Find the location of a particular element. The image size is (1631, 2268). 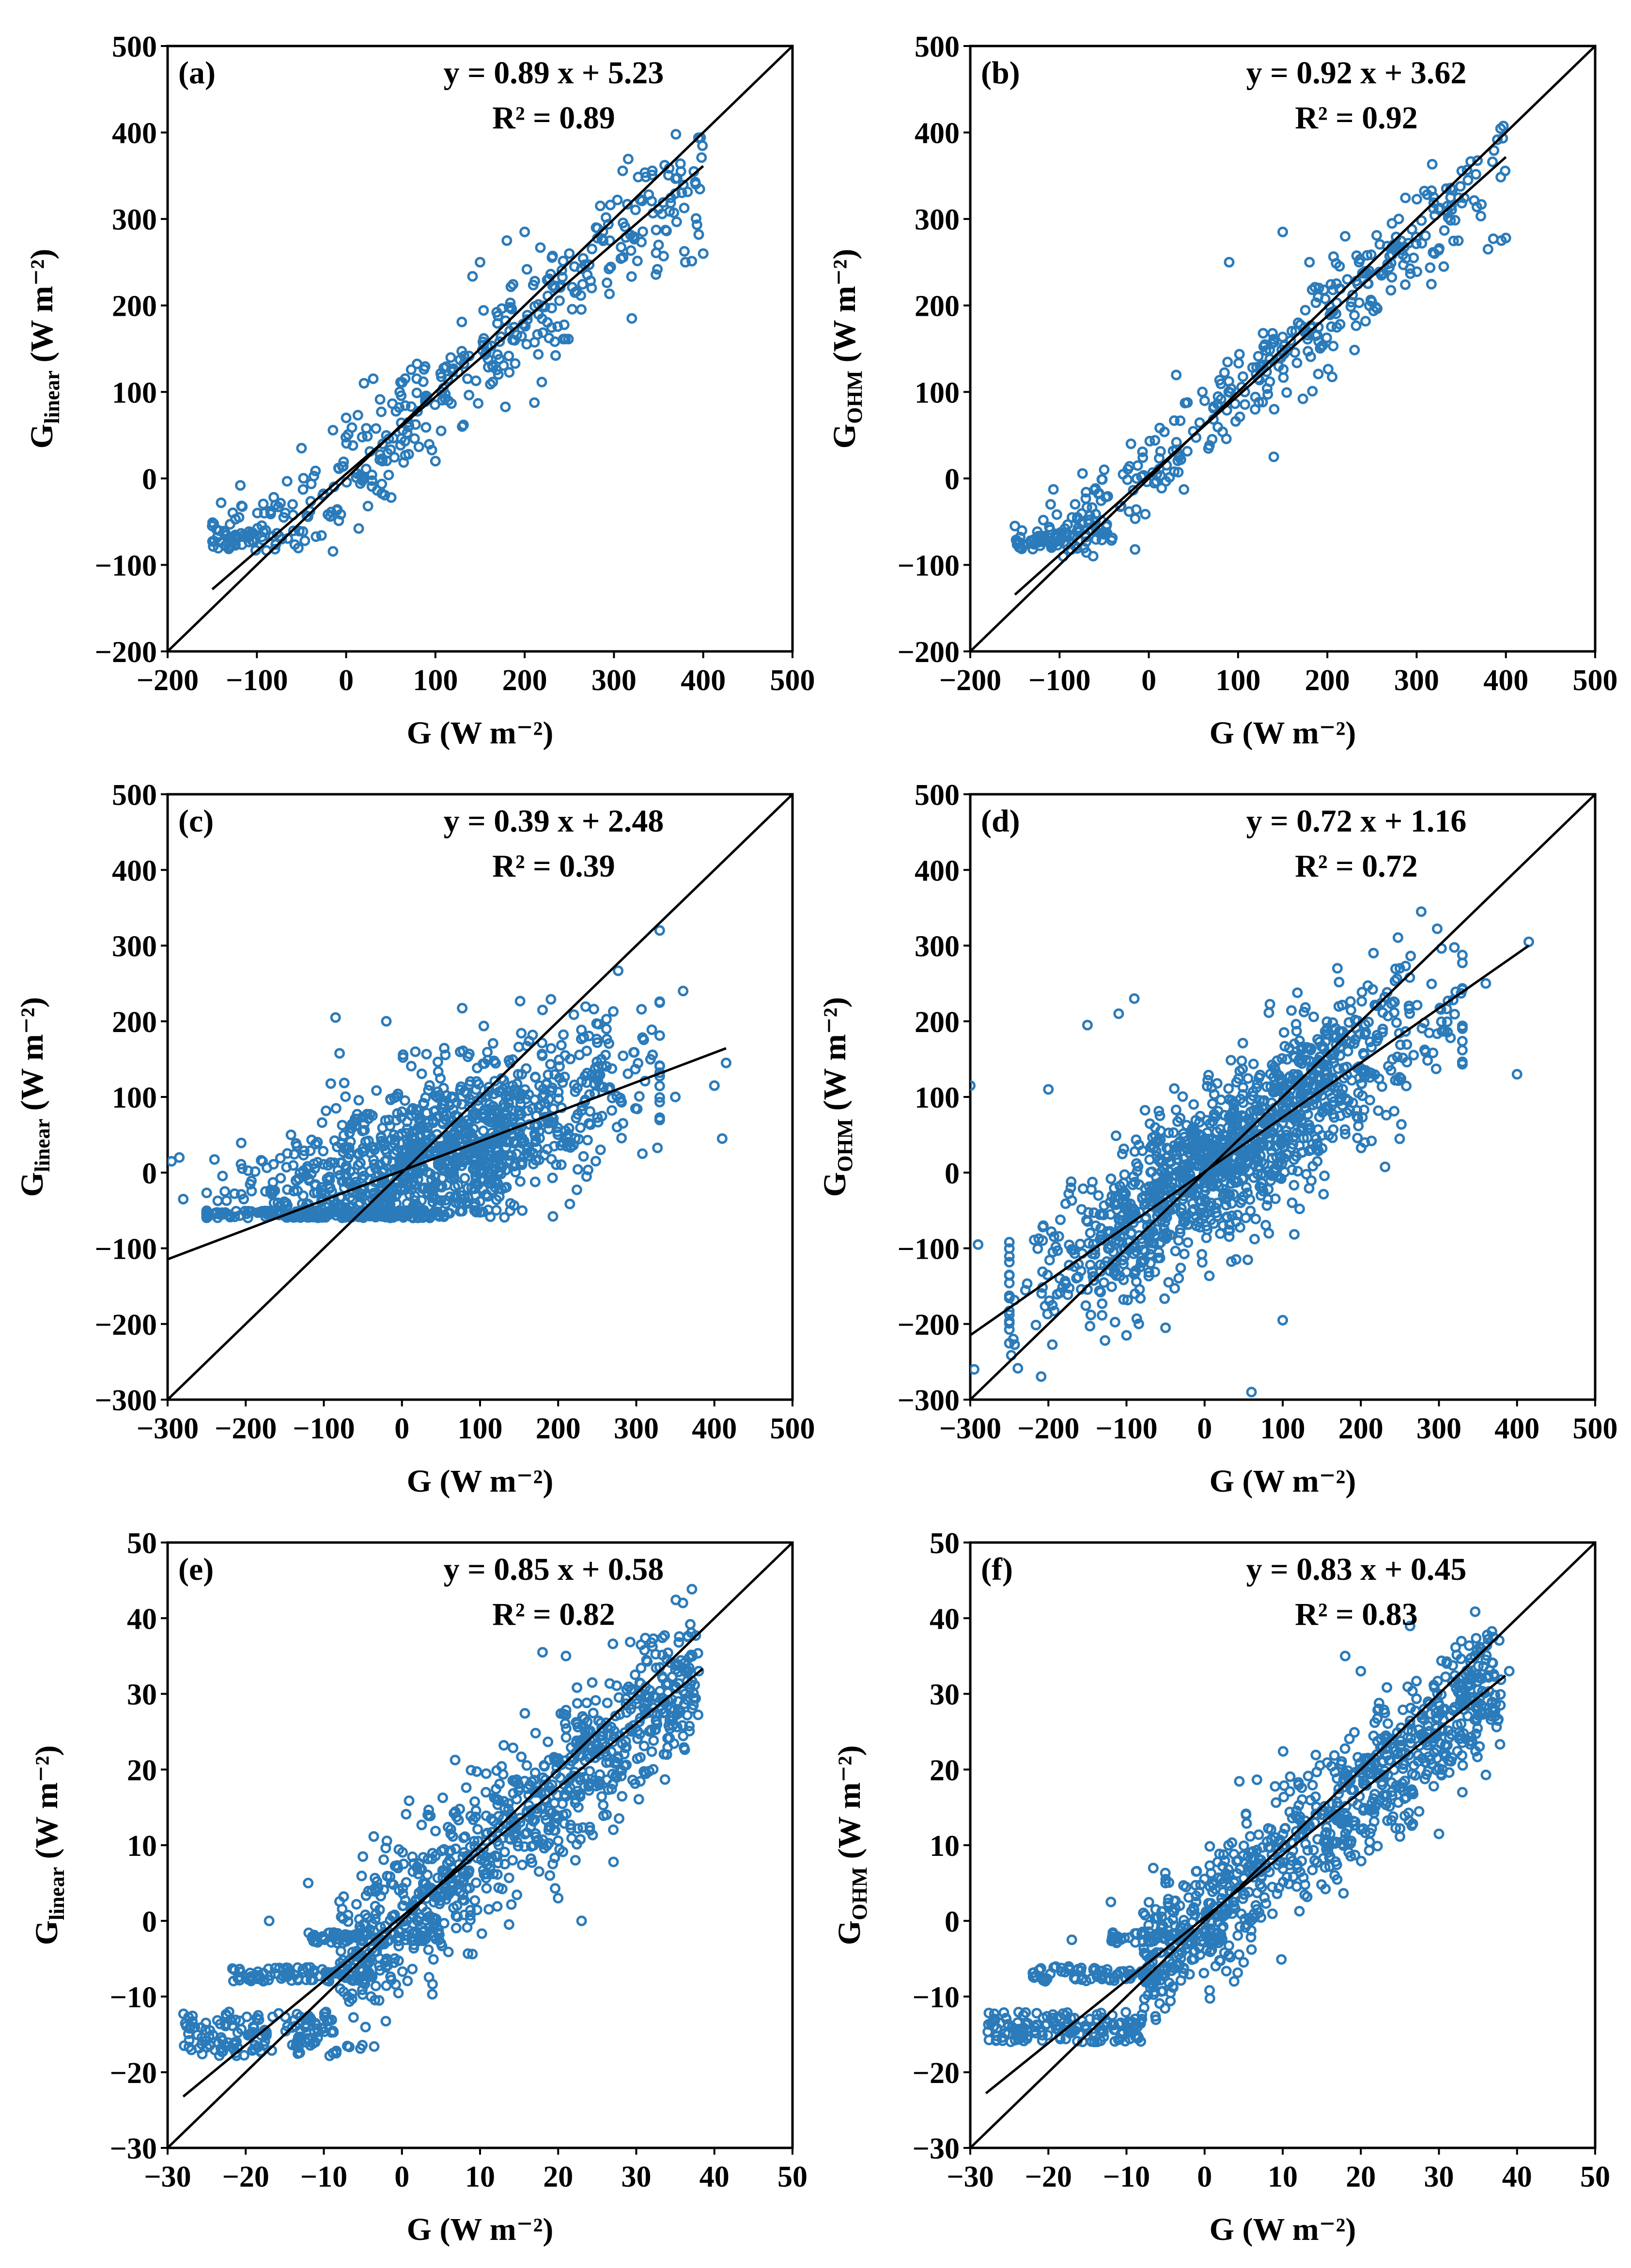

panel-b-marks is located at coordinates (1283, 348).